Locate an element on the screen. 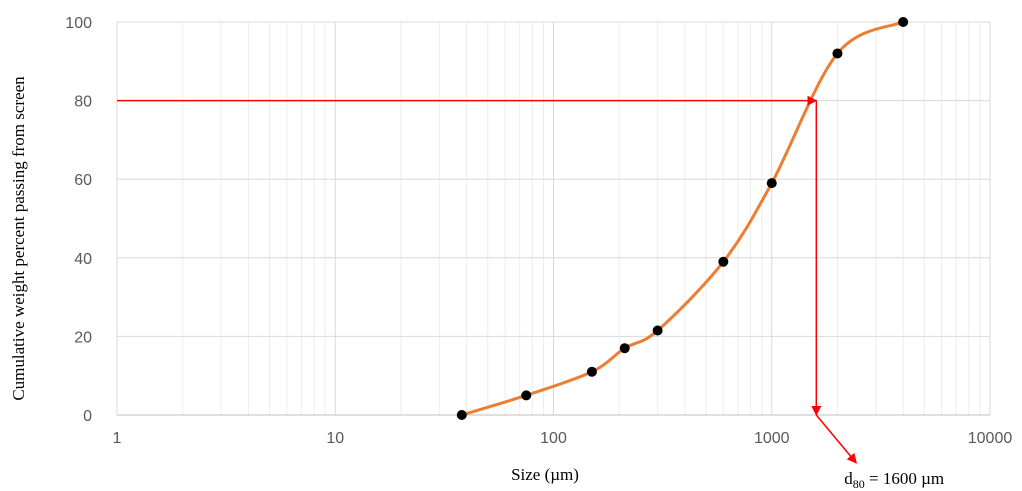 The height and width of the screenshot is (491, 1022). y-tick-label: 0 is located at coordinates (87, 416).